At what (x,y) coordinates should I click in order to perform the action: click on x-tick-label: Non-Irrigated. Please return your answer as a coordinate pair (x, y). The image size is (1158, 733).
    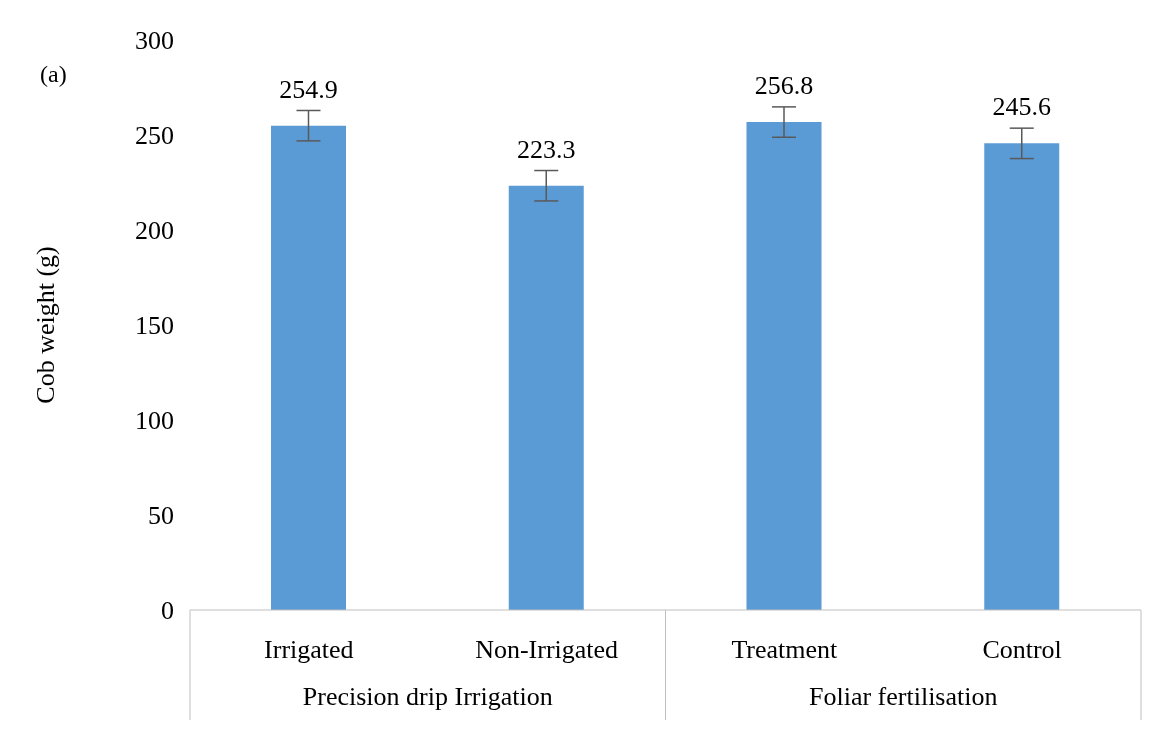
    Looking at the image, I should click on (547, 650).